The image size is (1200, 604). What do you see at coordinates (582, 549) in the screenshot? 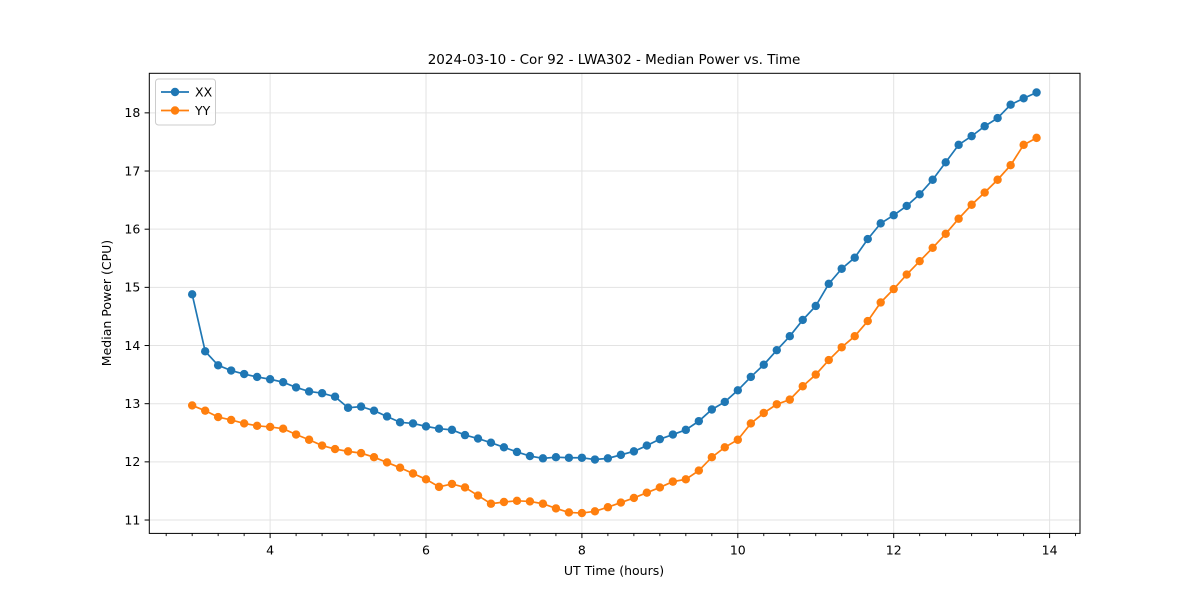
I see `x-tick-label: 8` at bounding box center [582, 549].